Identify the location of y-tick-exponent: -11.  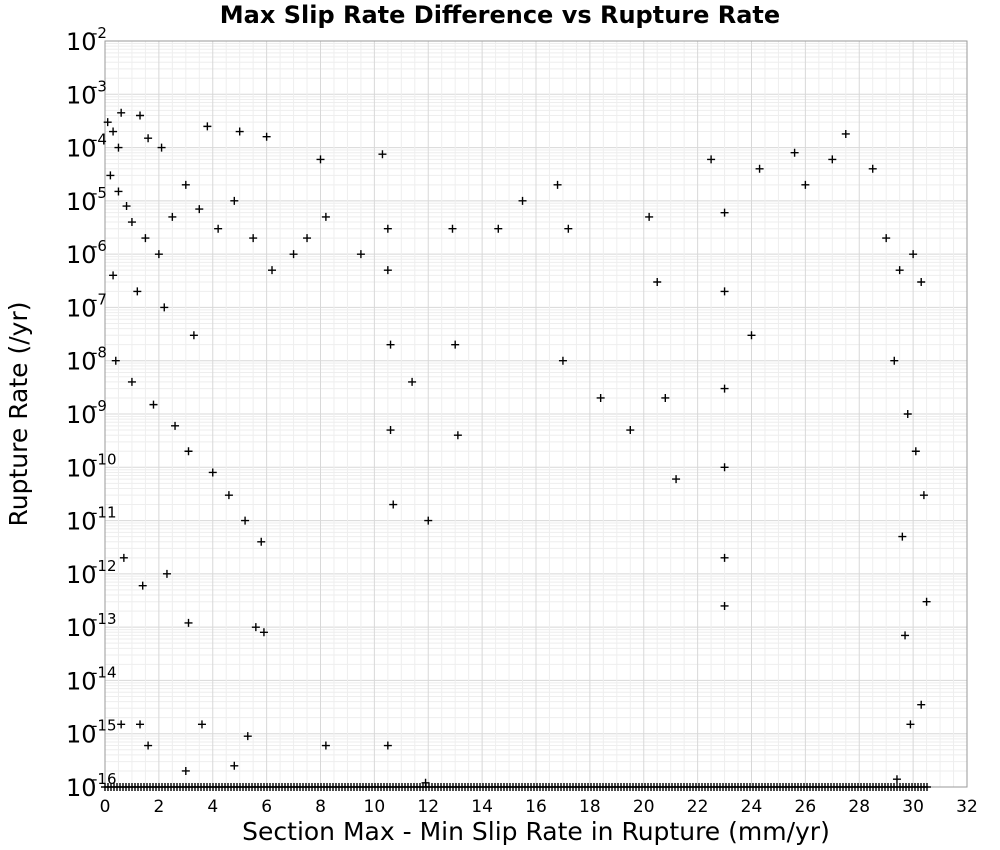
(104, 513).